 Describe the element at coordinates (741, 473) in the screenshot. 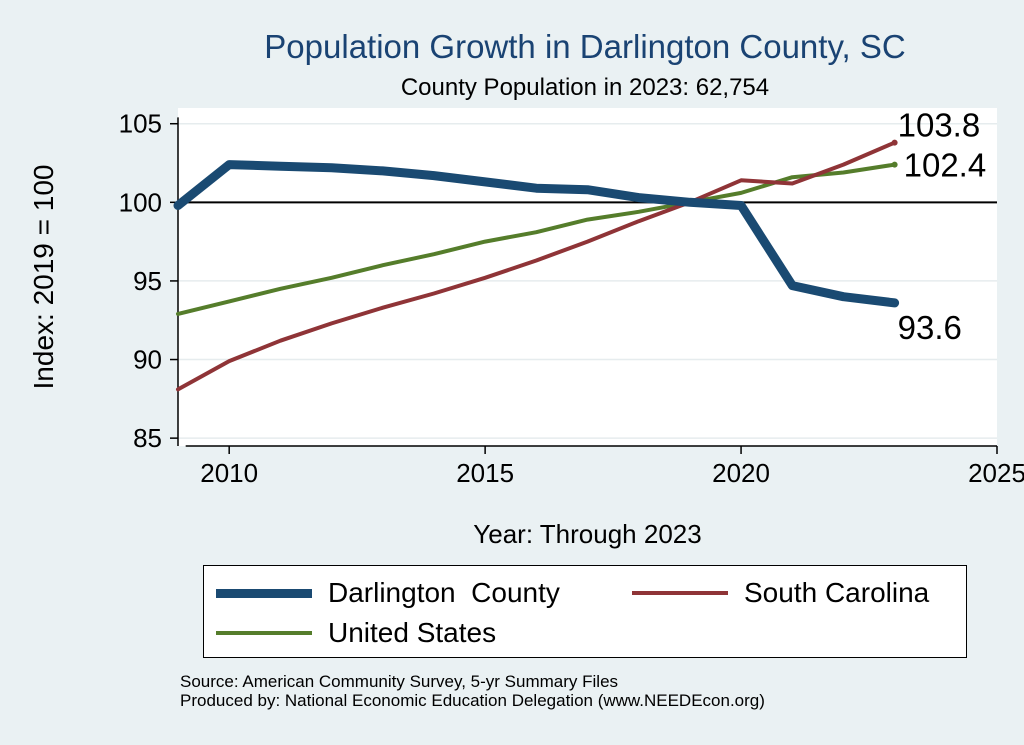

I see `x-tick-label: 2020` at that location.